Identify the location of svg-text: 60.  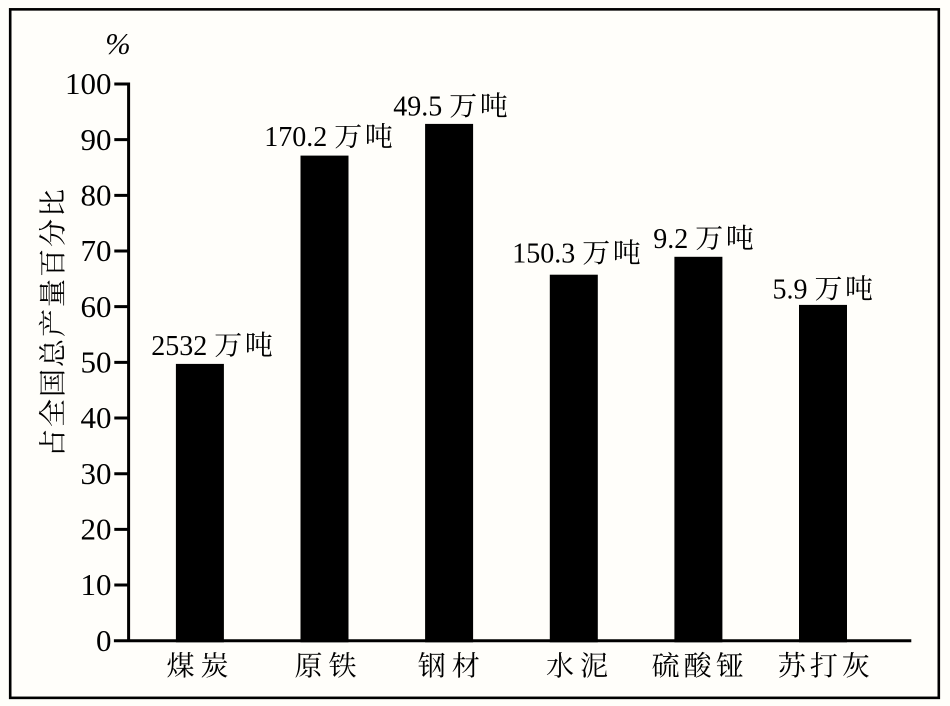
(96, 306).